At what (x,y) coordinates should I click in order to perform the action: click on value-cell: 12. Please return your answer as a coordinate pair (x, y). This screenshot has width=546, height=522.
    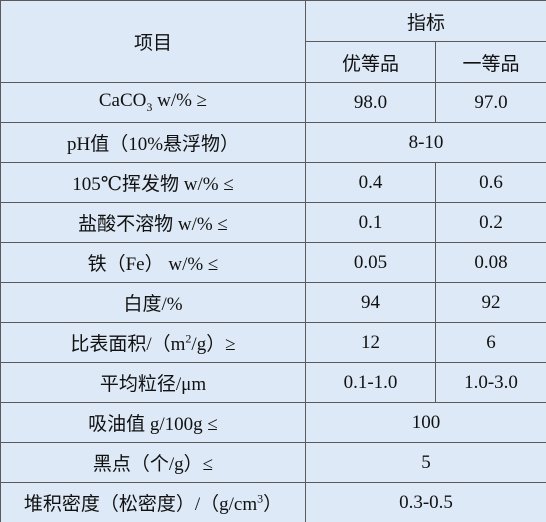
    Looking at the image, I should click on (370, 342).